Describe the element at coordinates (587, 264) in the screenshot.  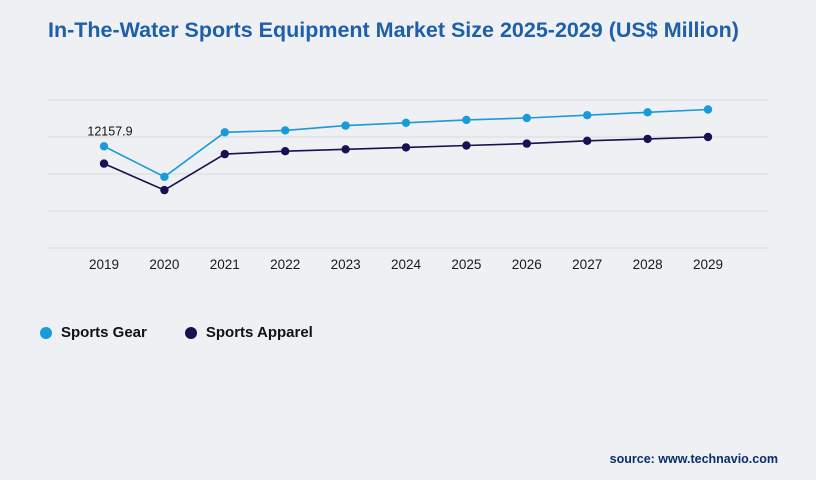
I see `x-tick-label: 2027` at that location.